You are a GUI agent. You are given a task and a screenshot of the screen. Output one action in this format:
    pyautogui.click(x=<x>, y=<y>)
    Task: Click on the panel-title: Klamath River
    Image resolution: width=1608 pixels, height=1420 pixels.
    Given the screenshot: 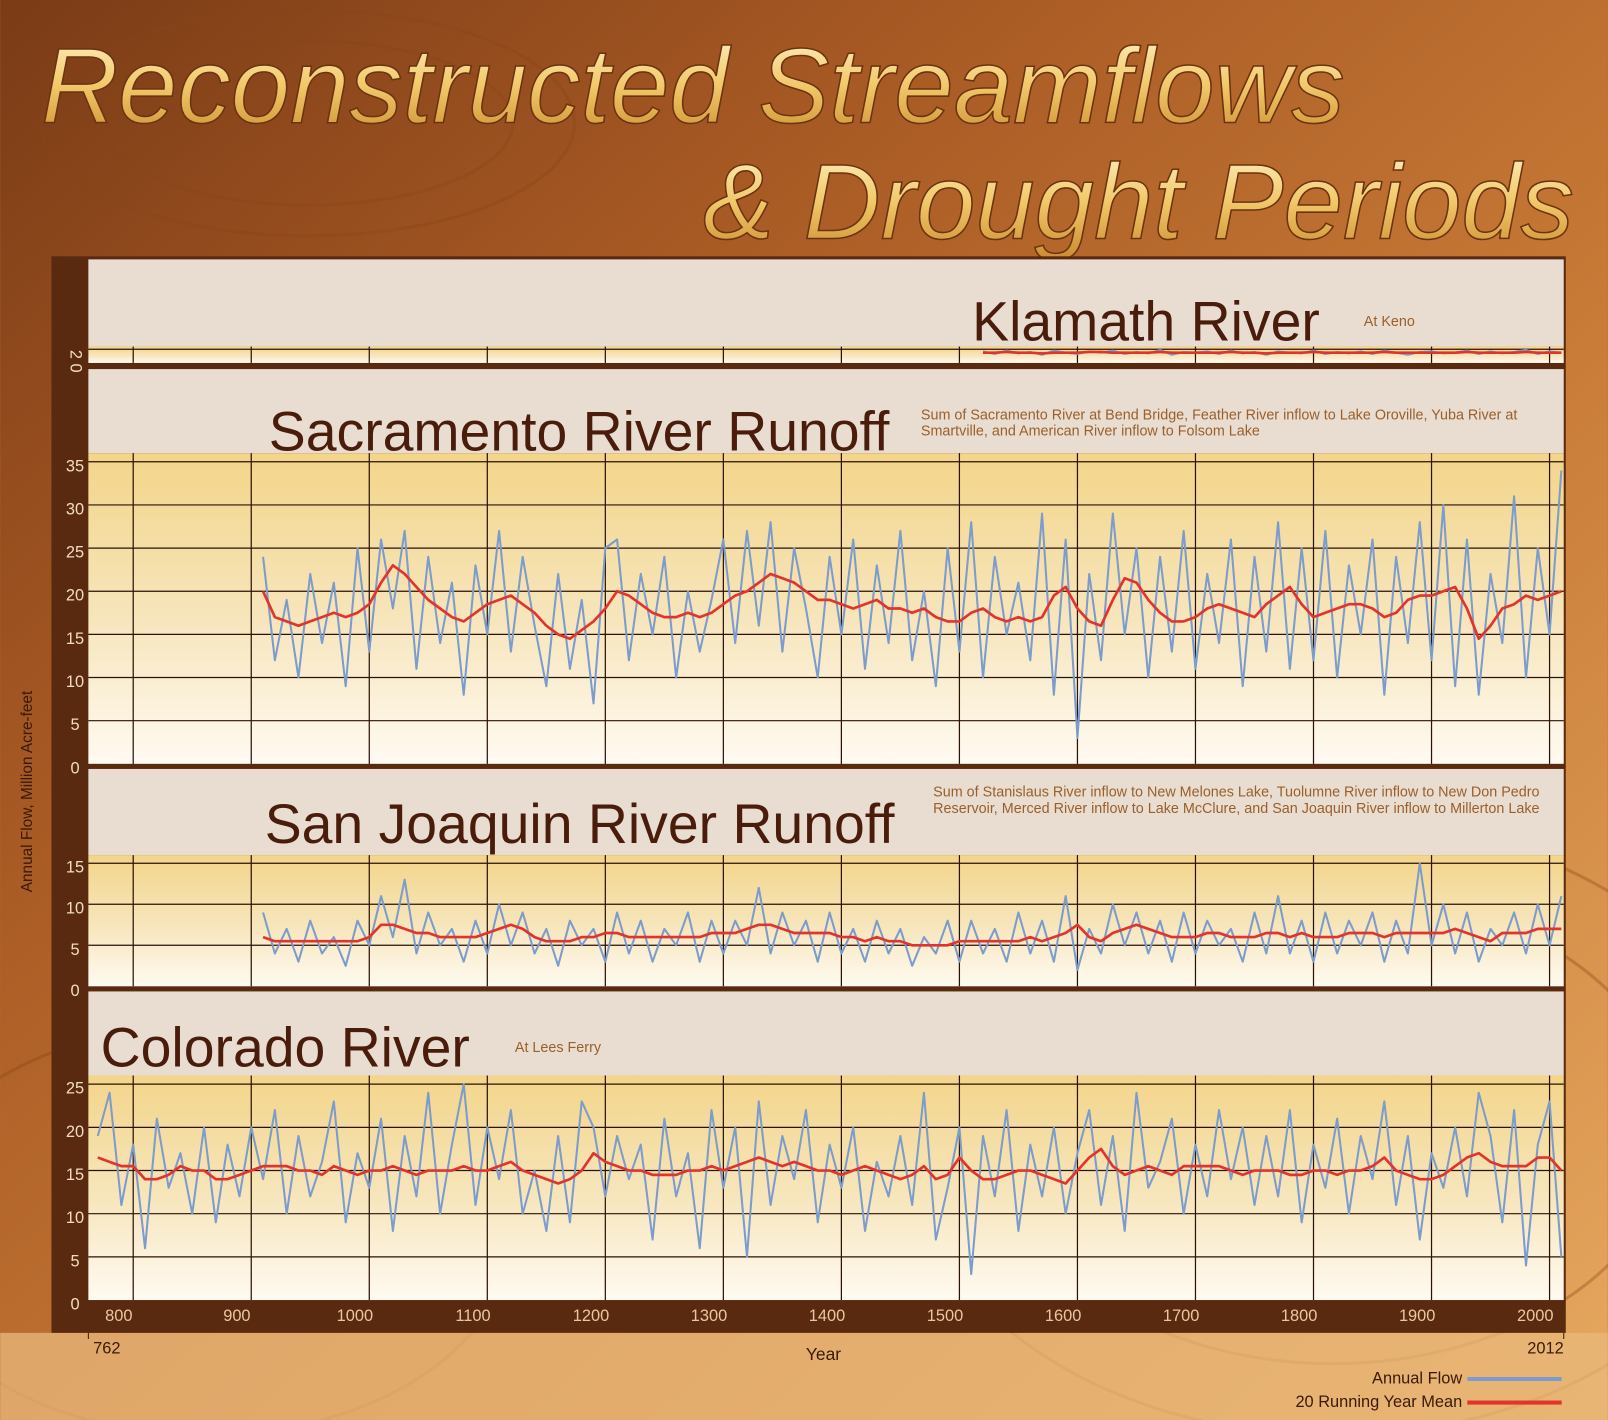 What is the action you would take?
    pyautogui.click(x=1146, y=322)
    